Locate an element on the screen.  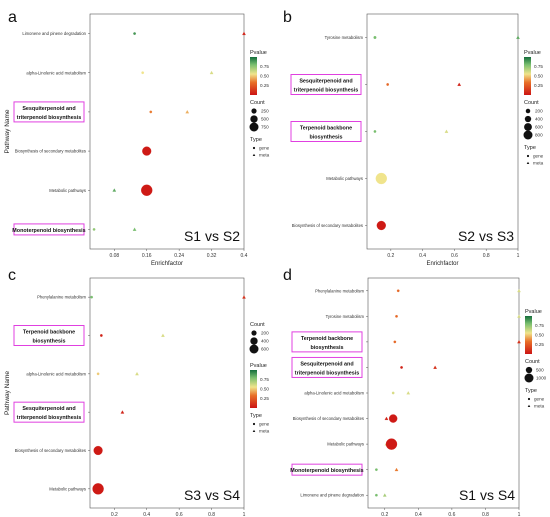
y-tick-label-highlighted: biosynthesis is located at coordinates (49, 342).